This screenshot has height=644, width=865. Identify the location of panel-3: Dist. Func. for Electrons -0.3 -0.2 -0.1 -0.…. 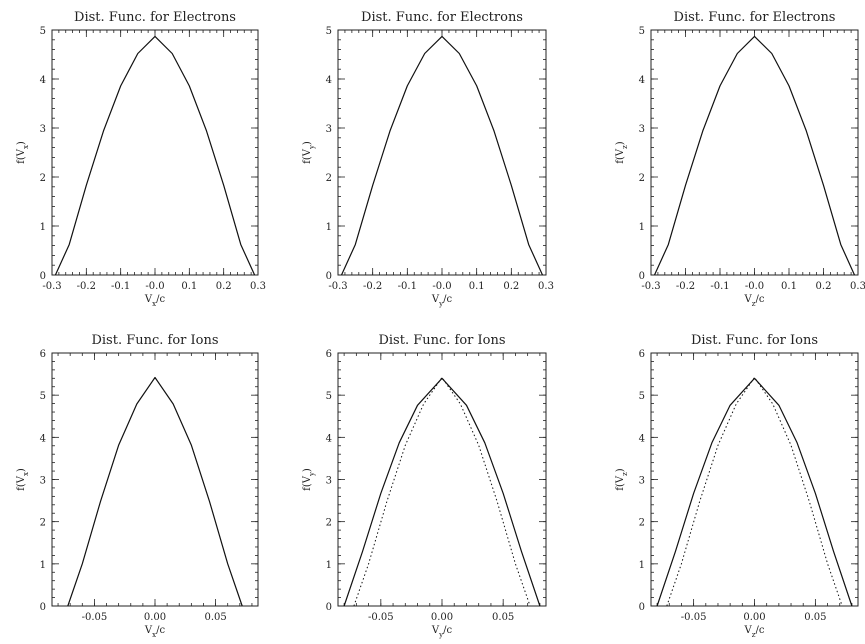
(740, 159).